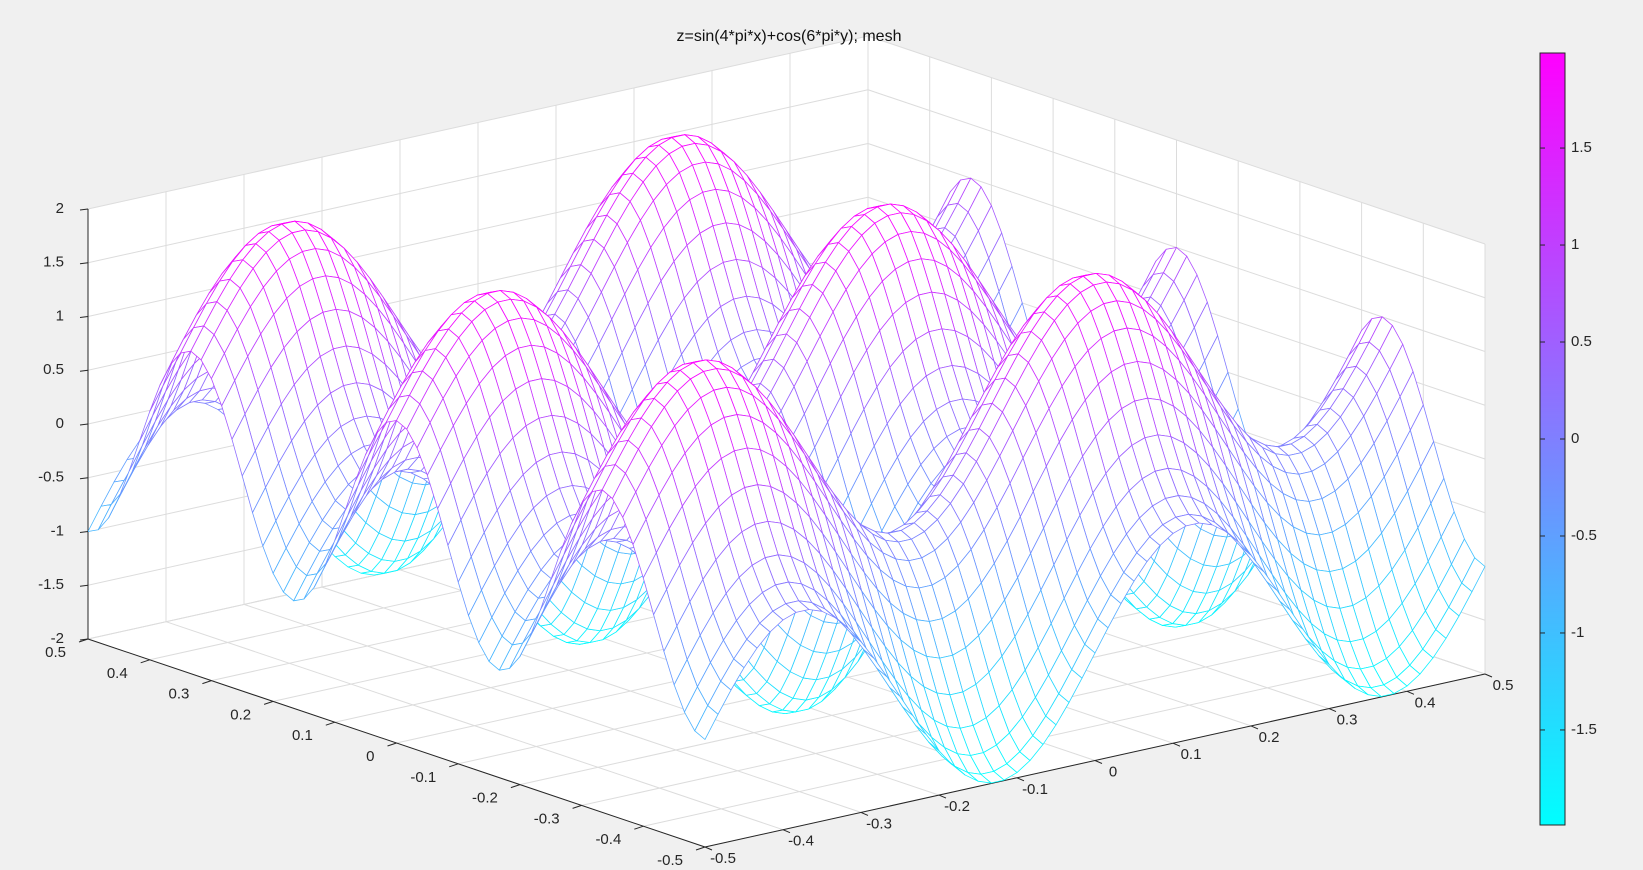  I want to click on x-tick-label: 0.1, so click(1191, 754).